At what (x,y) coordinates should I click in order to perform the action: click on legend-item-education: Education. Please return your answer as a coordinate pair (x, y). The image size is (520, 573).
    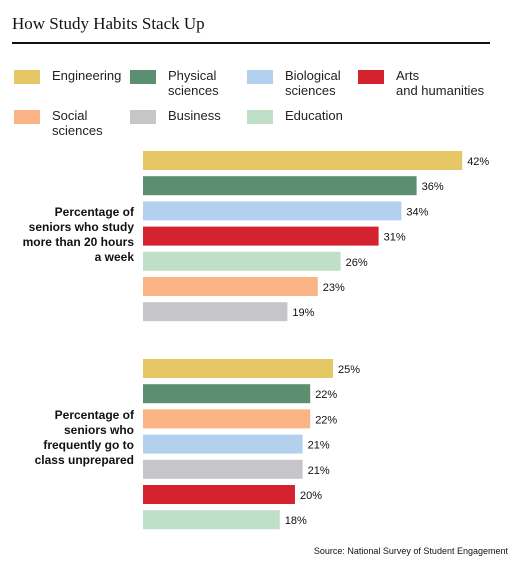
    Looking at the image, I should click on (295, 116).